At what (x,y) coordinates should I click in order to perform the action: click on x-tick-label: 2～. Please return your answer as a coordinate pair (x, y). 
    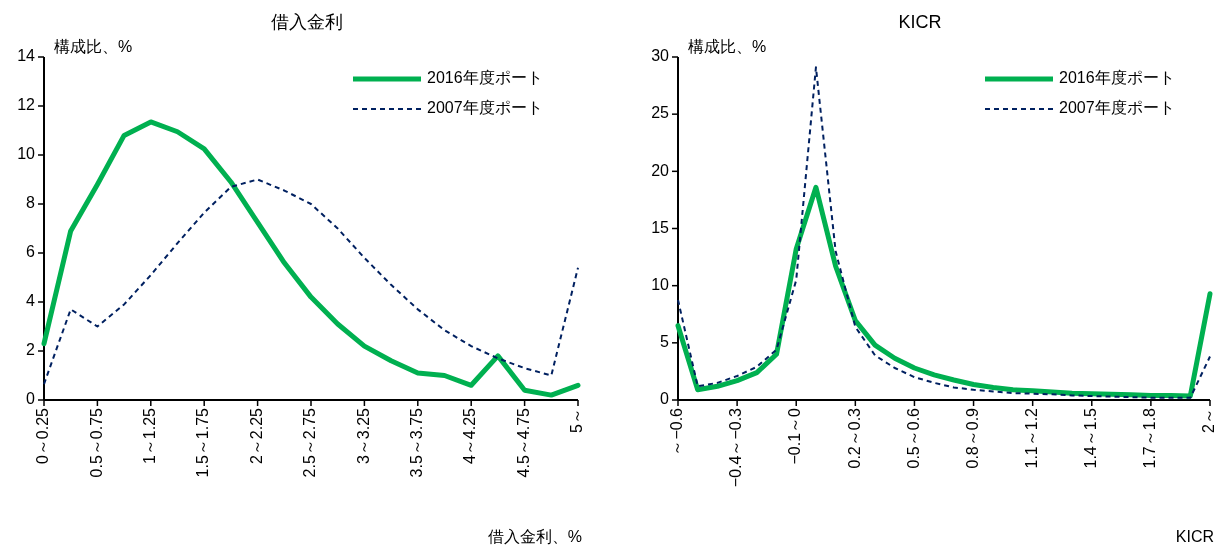
    Looking at the image, I should click on (1209, 420).